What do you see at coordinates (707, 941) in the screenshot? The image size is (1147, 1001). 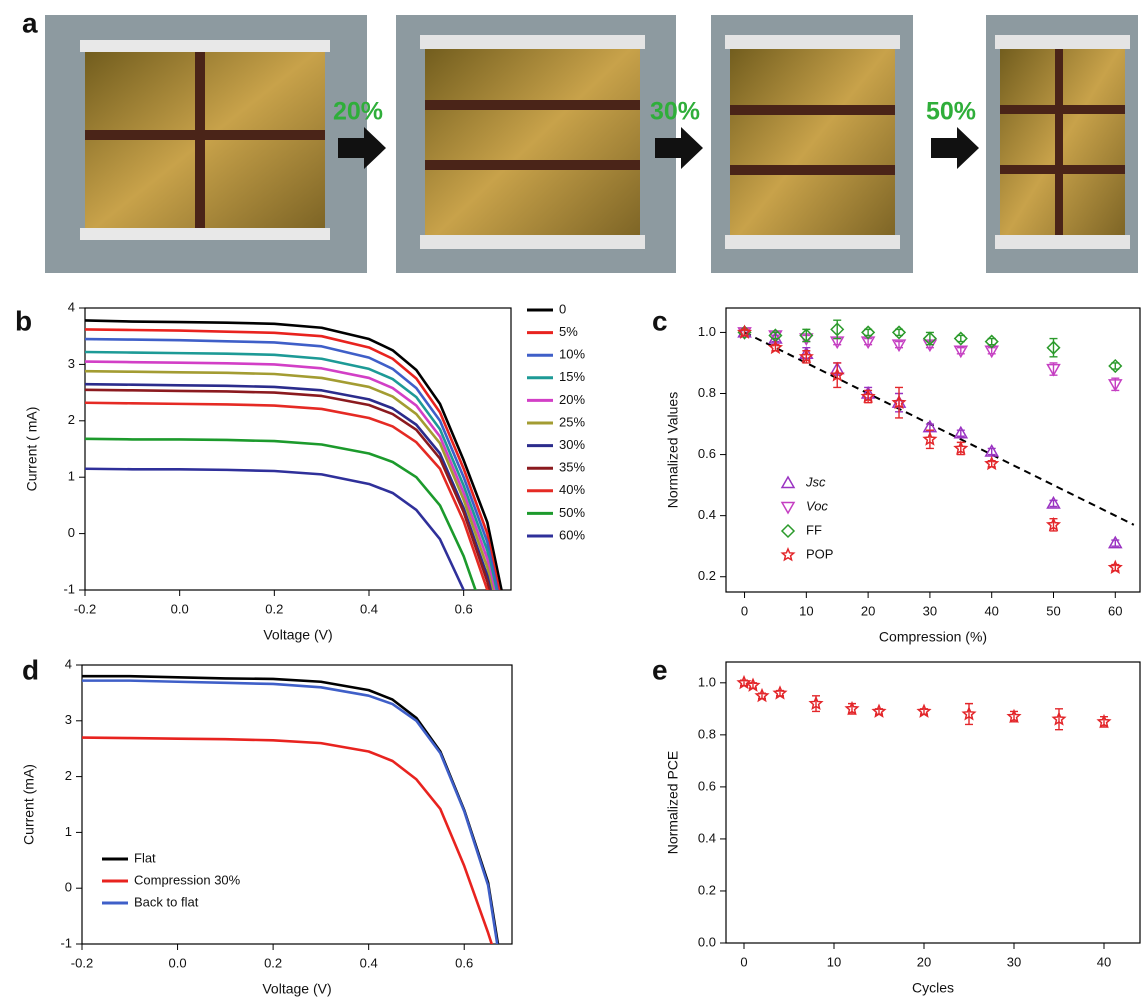 I see `y-tick-label: 0.0` at bounding box center [707, 941].